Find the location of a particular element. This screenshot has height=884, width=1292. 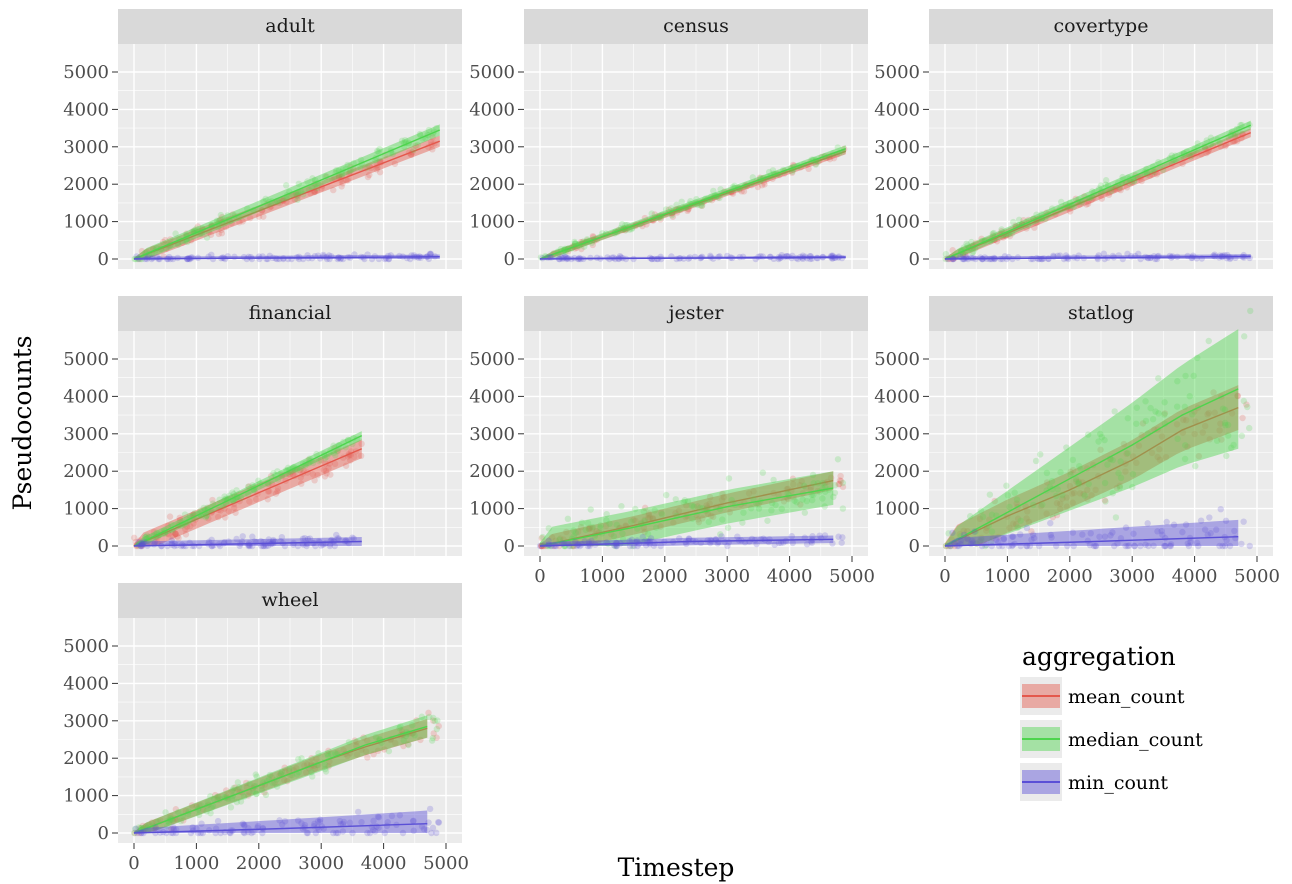

series-line is located at coordinates (280, 828).